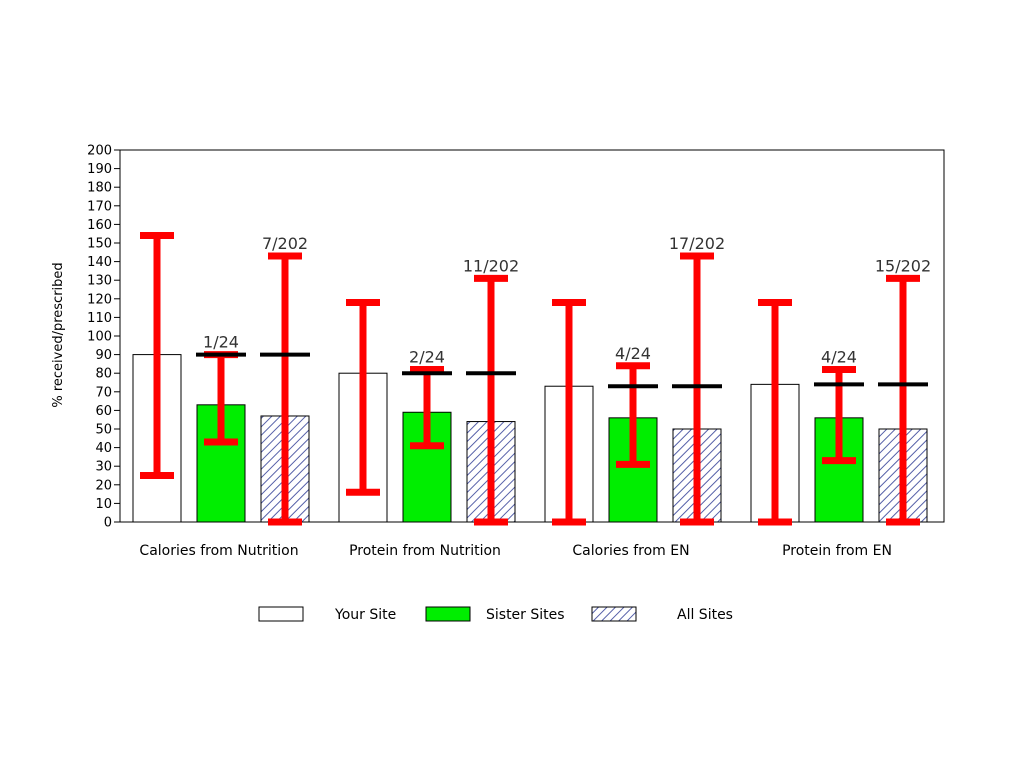 This screenshot has height=768, width=1024. What do you see at coordinates (837, 551) in the screenshot?
I see `category-label: Protein from EN` at bounding box center [837, 551].